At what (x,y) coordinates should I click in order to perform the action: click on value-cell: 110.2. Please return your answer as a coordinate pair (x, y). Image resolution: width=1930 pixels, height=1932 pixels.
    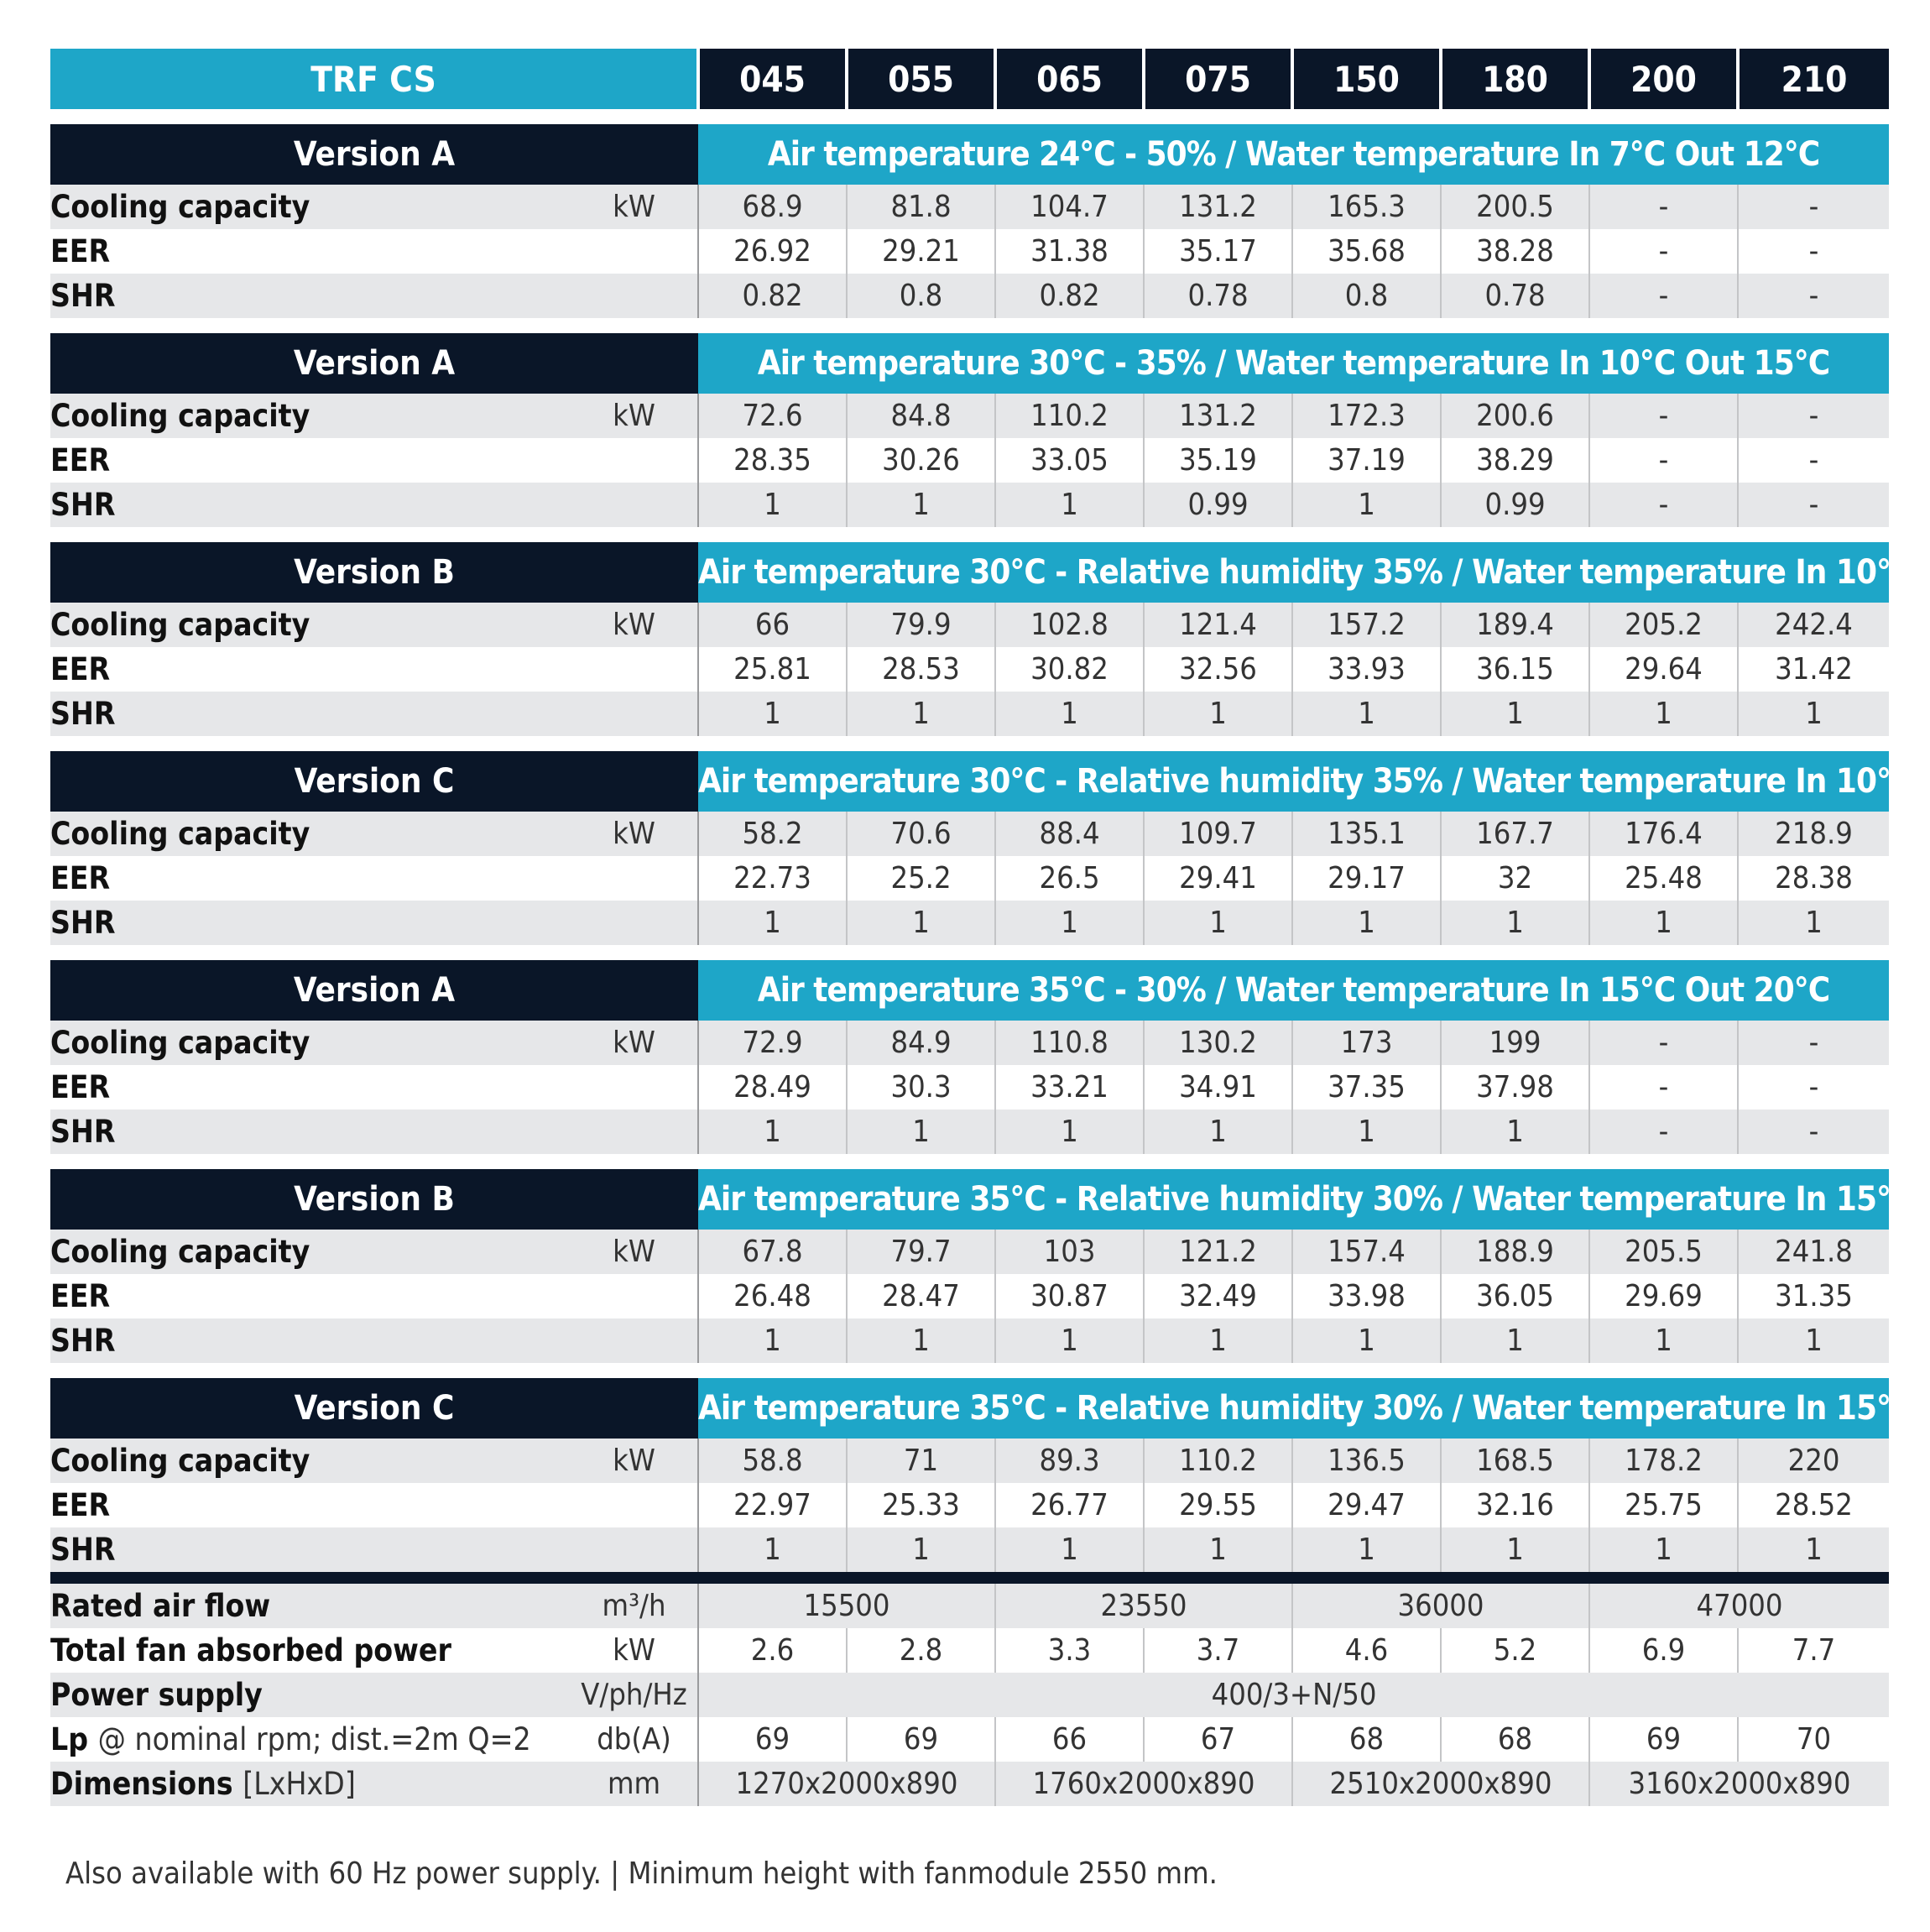
    Looking at the image, I should click on (1070, 416).